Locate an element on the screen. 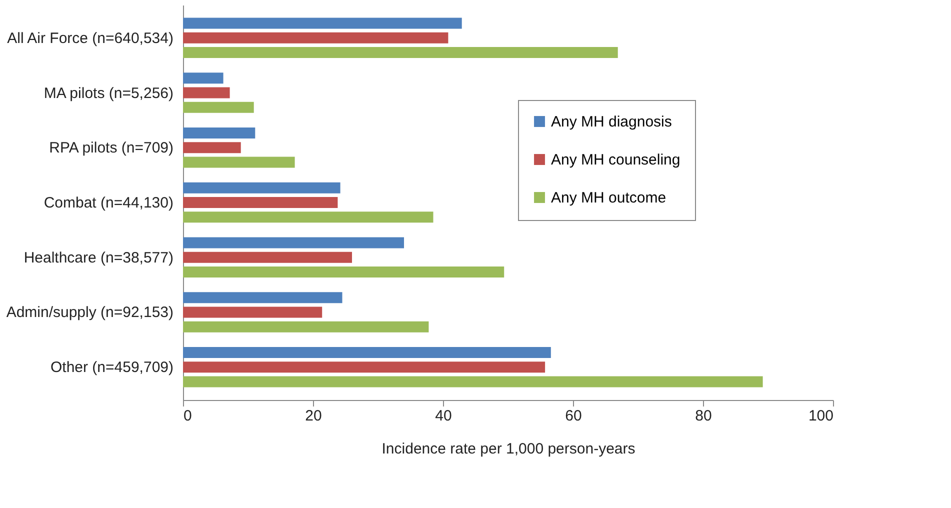 The image size is (951, 508). x-axis-title: Incidence rate per 1,000 person-years is located at coordinates (509, 449).